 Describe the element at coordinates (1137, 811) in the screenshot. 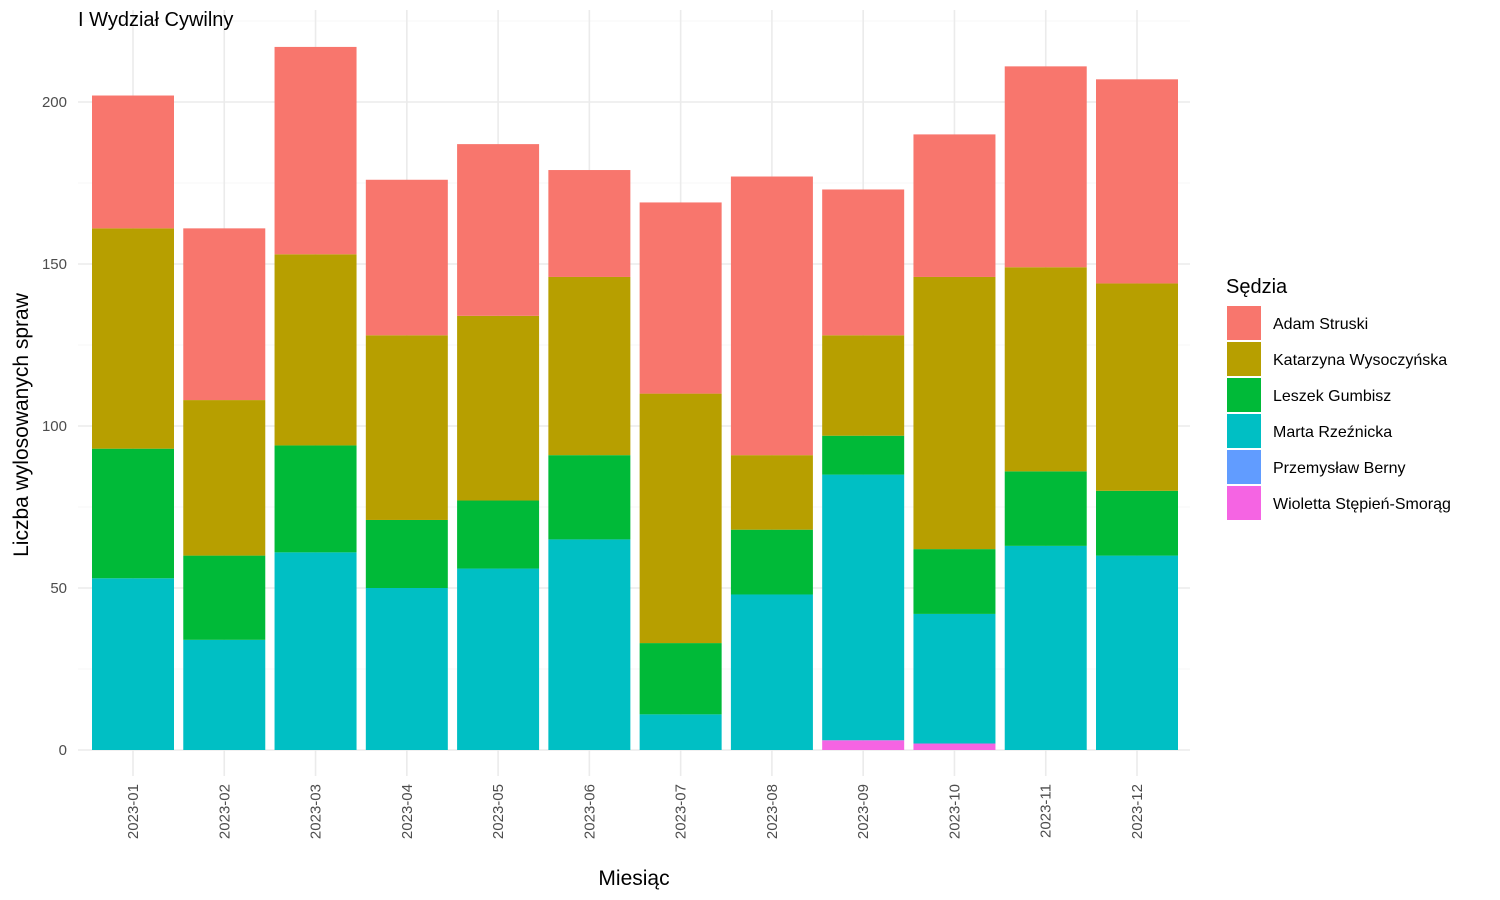

I see `x-tick-label: 2023-12` at that location.